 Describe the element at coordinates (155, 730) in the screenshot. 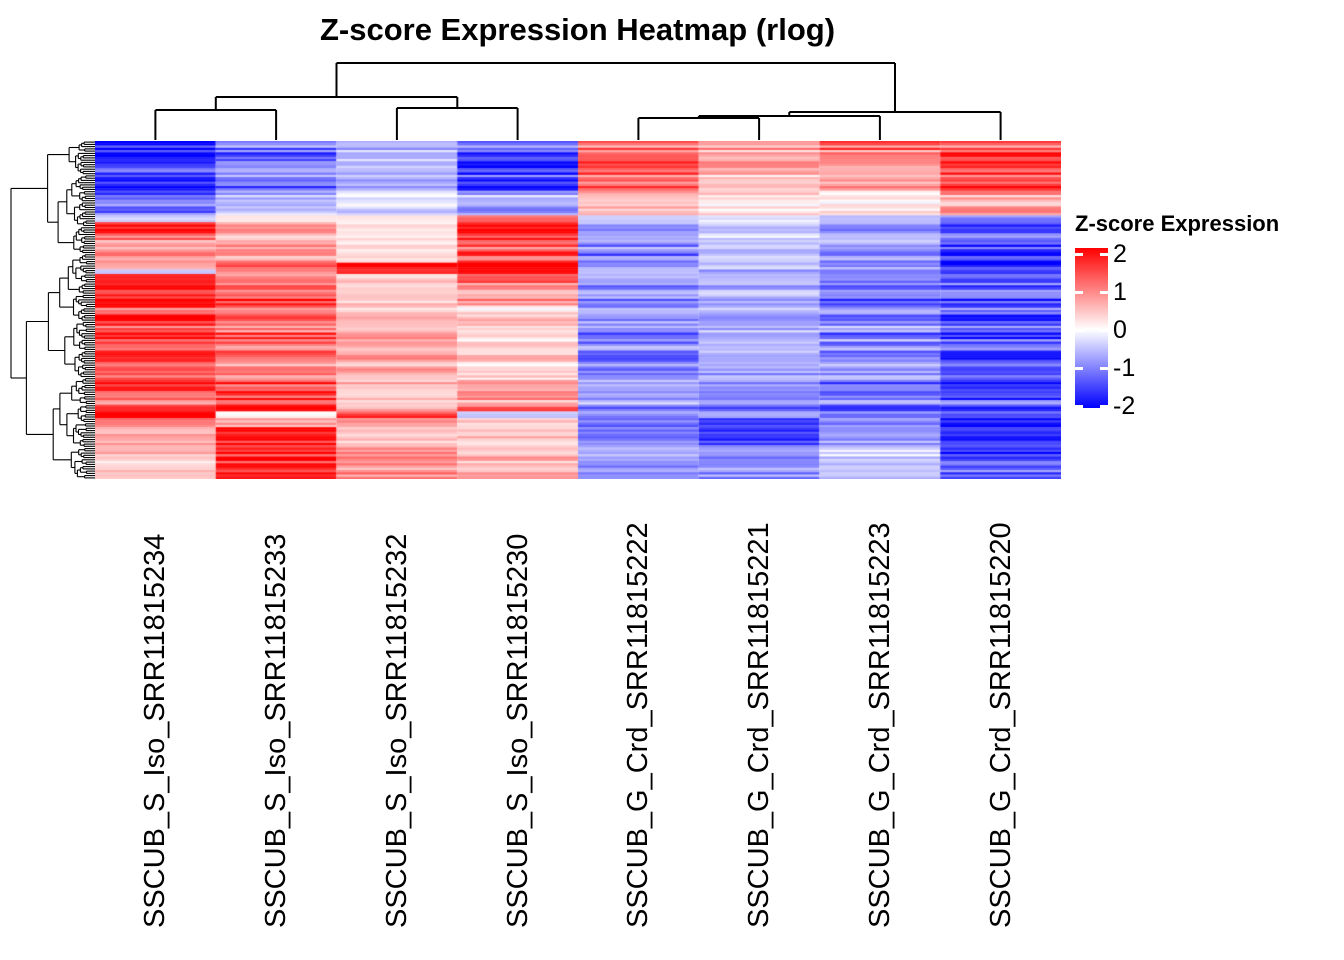

I see `column-label: SSCUB_S_Iso_SRR11815234` at that location.